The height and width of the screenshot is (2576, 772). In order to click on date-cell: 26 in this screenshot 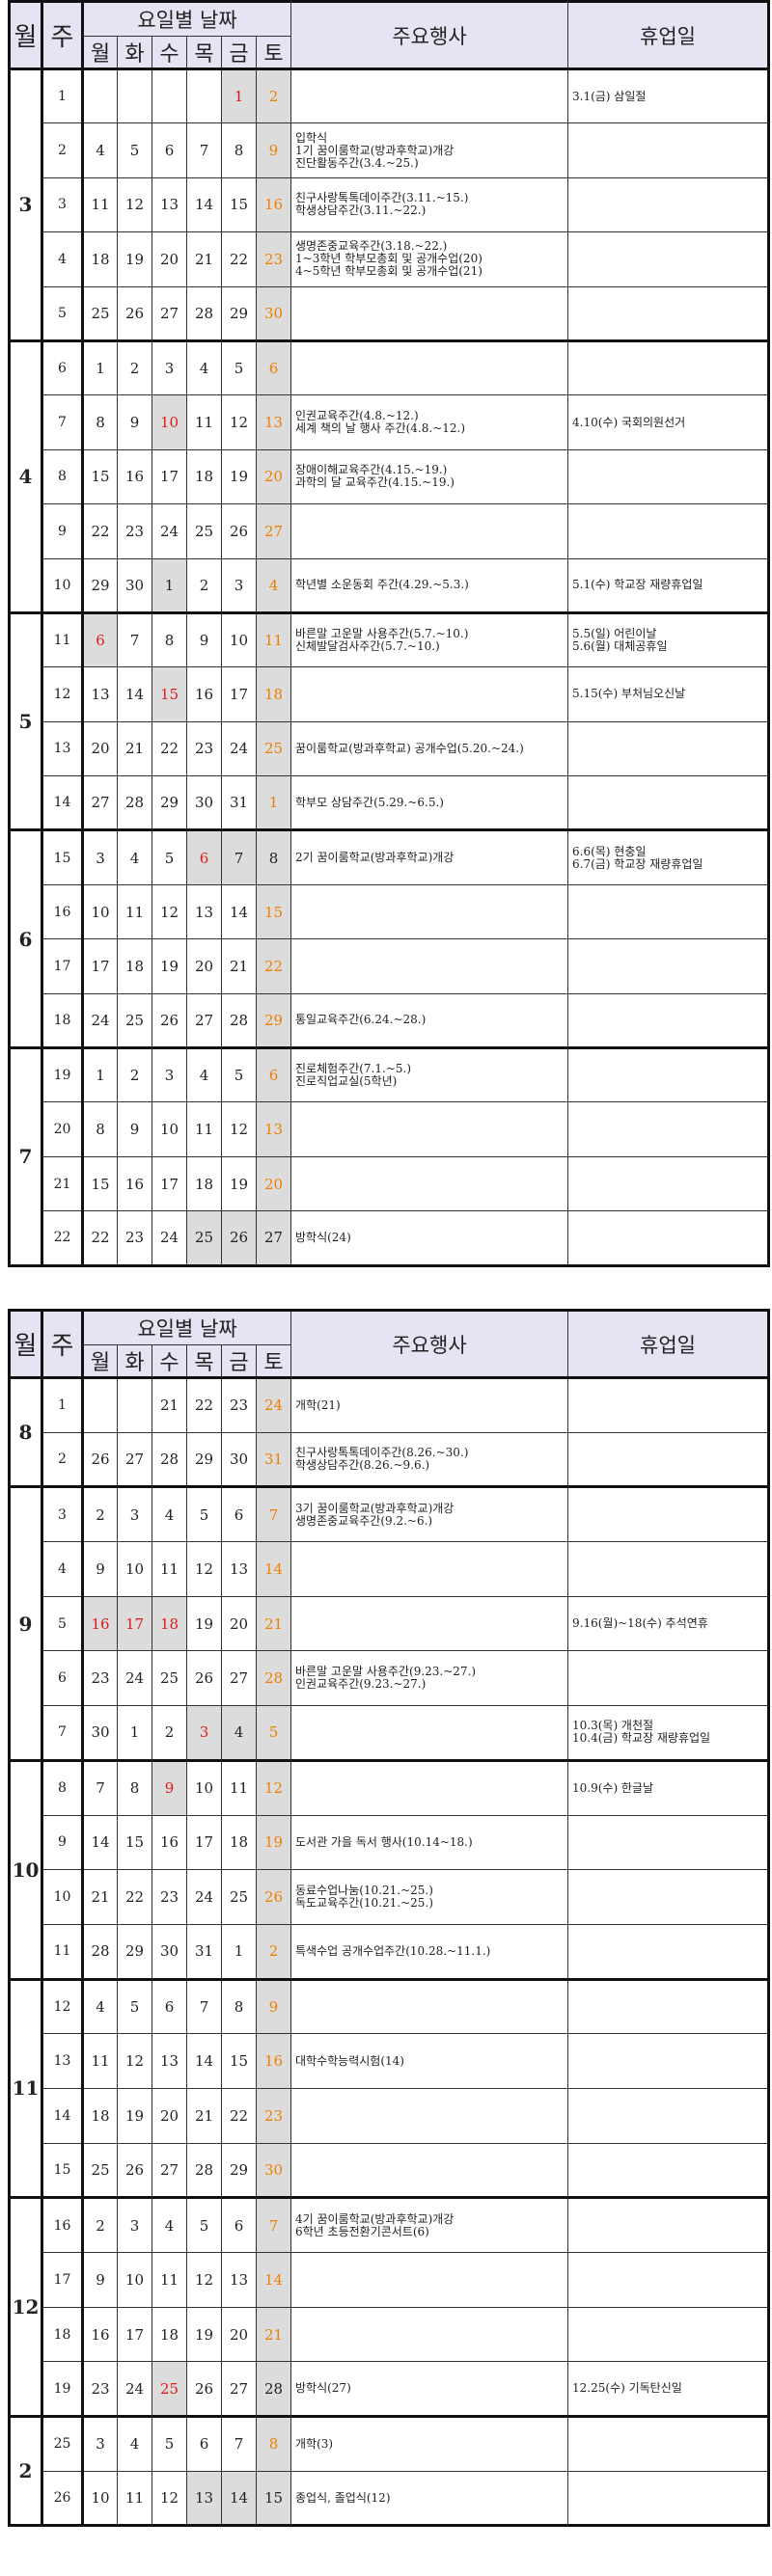, I will do `click(273, 1897)`.